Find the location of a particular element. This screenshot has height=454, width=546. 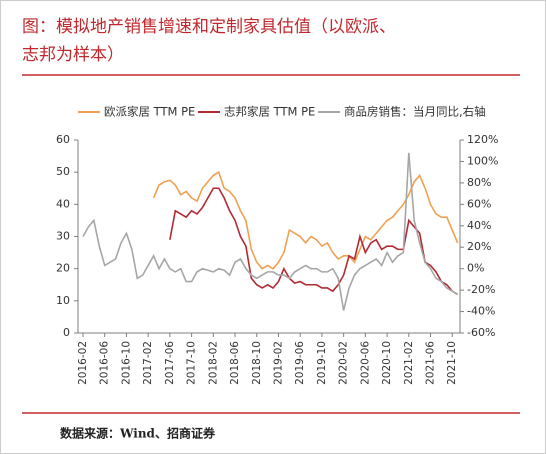

source-note: 数据来源：Wind、招商证券 is located at coordinates (138, 433).